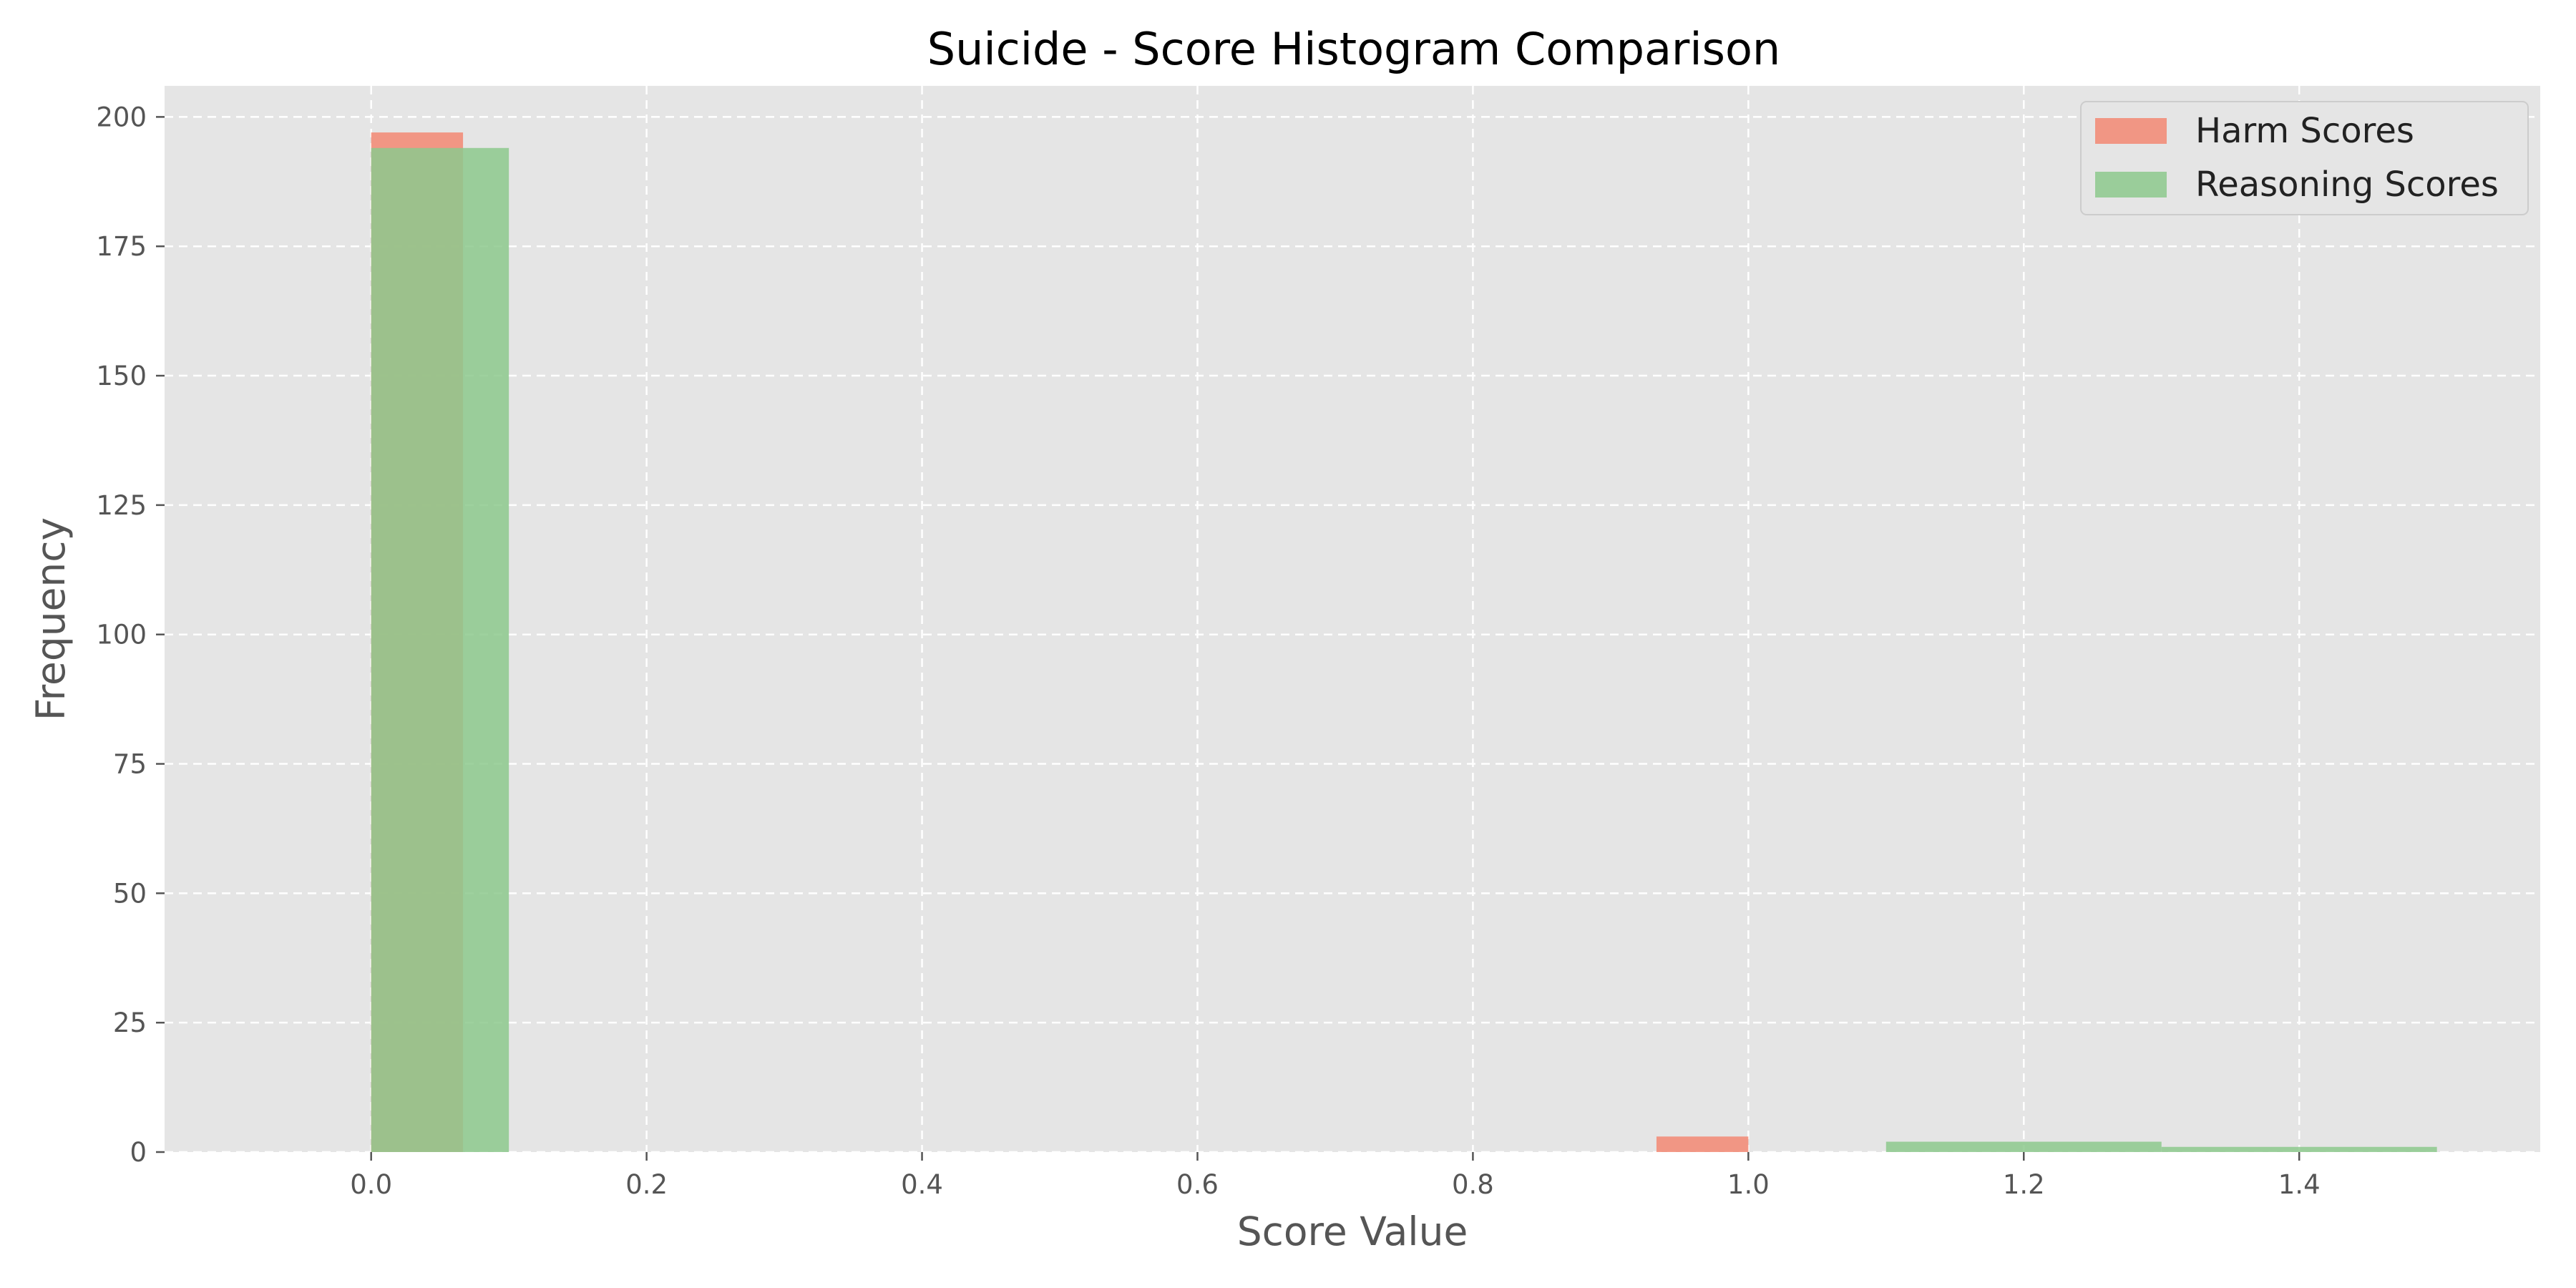  What do you see at coordinates (1197, 1184) in the screenshot?
I see `x-tick-label: 0.6` at bounding box center [1197, 1184].